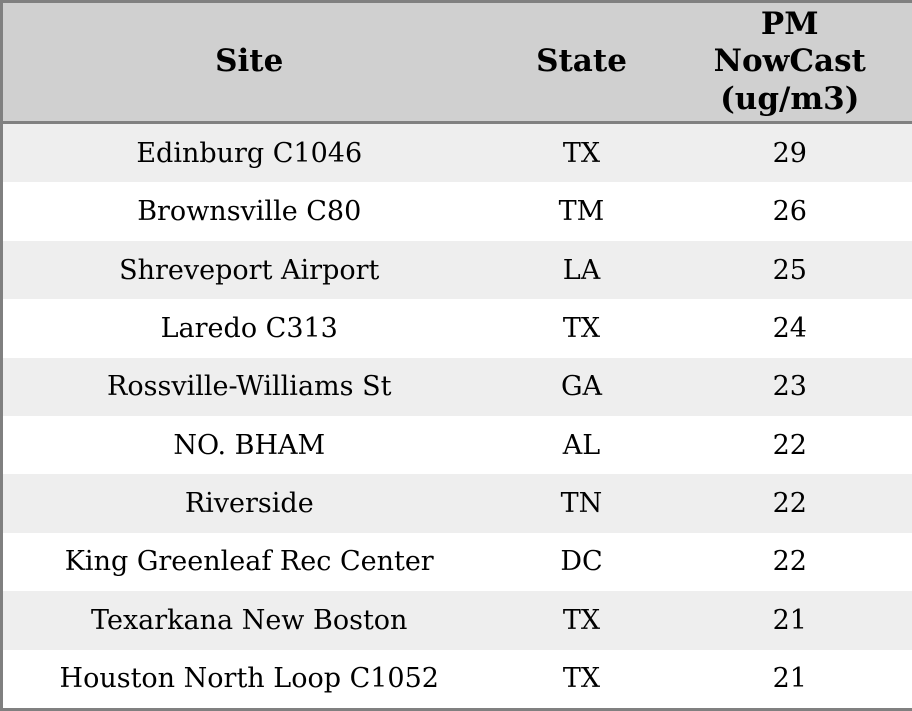 The image size is (912, 711). I want to click on state-cell: AL, so click(581, 445).